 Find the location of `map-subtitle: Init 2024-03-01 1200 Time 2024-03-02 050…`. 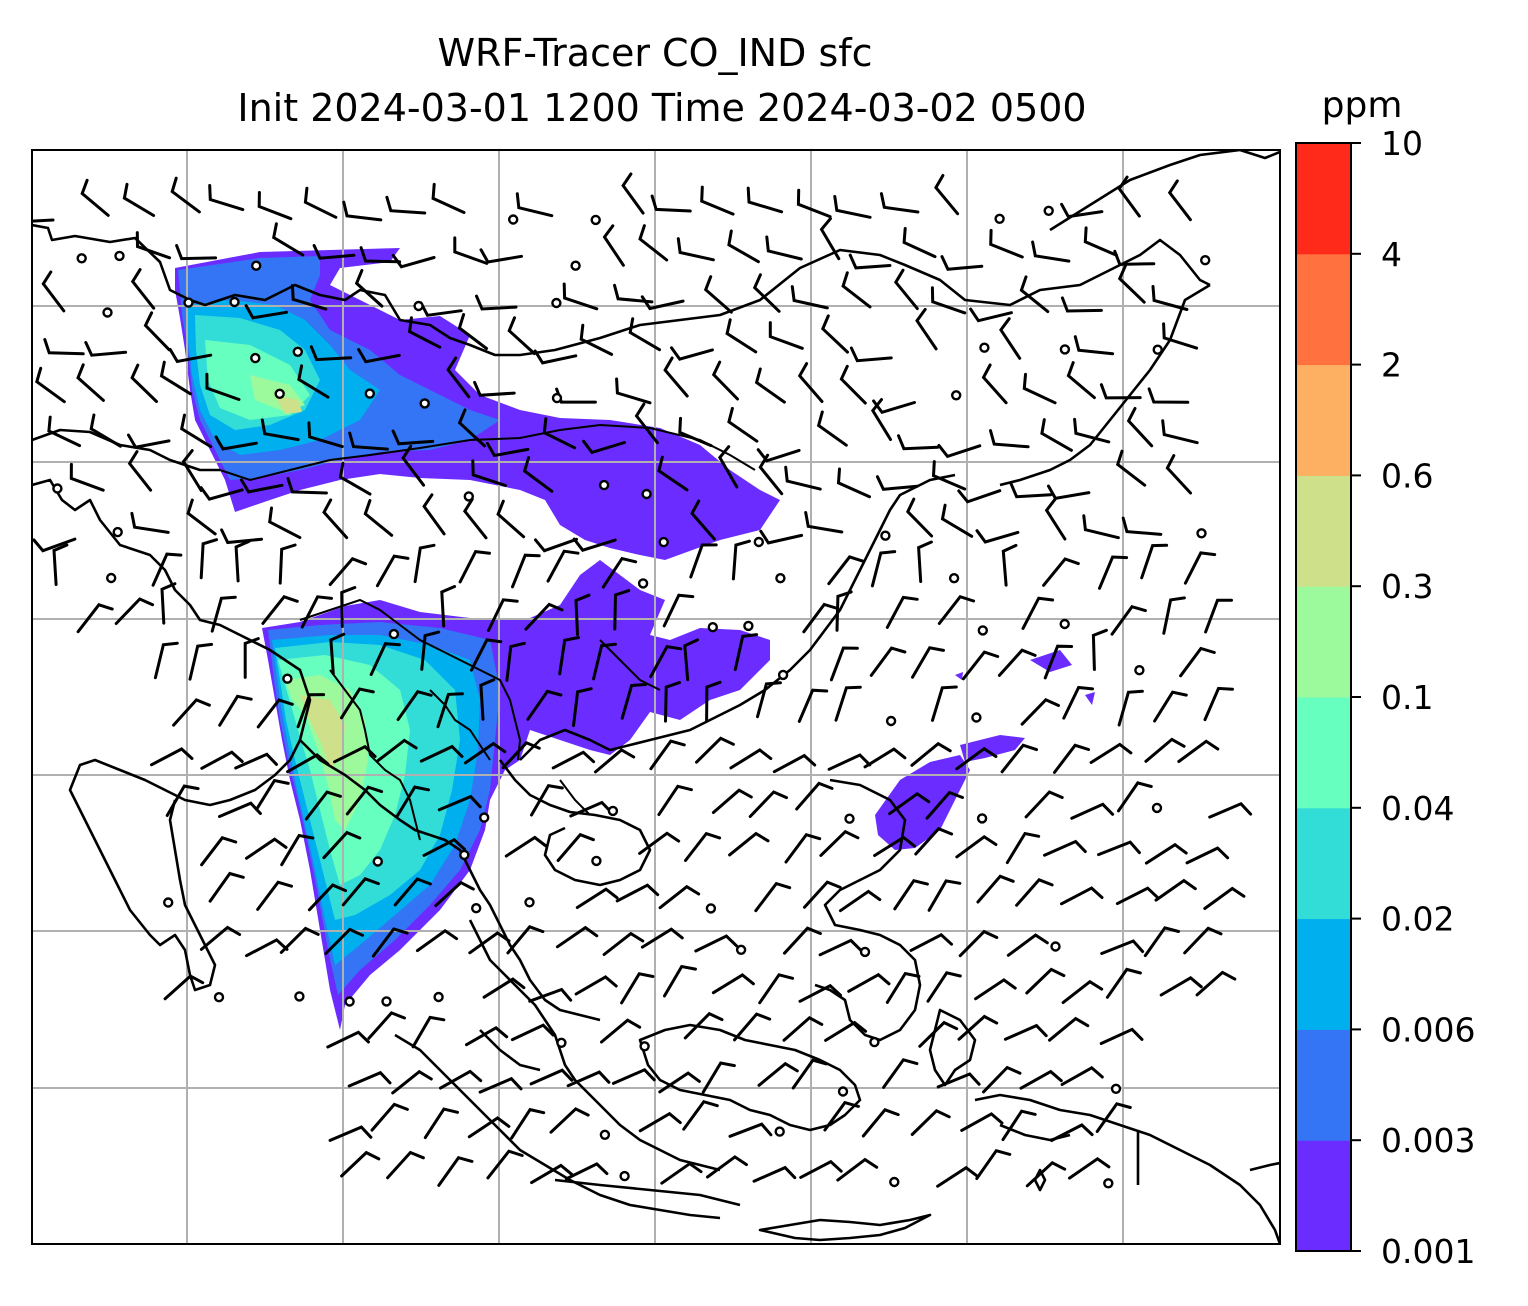

map-subtitle: Init 2024-03-01 1200 Time 2024-03-02 050… is located at coordinates (661, 108).